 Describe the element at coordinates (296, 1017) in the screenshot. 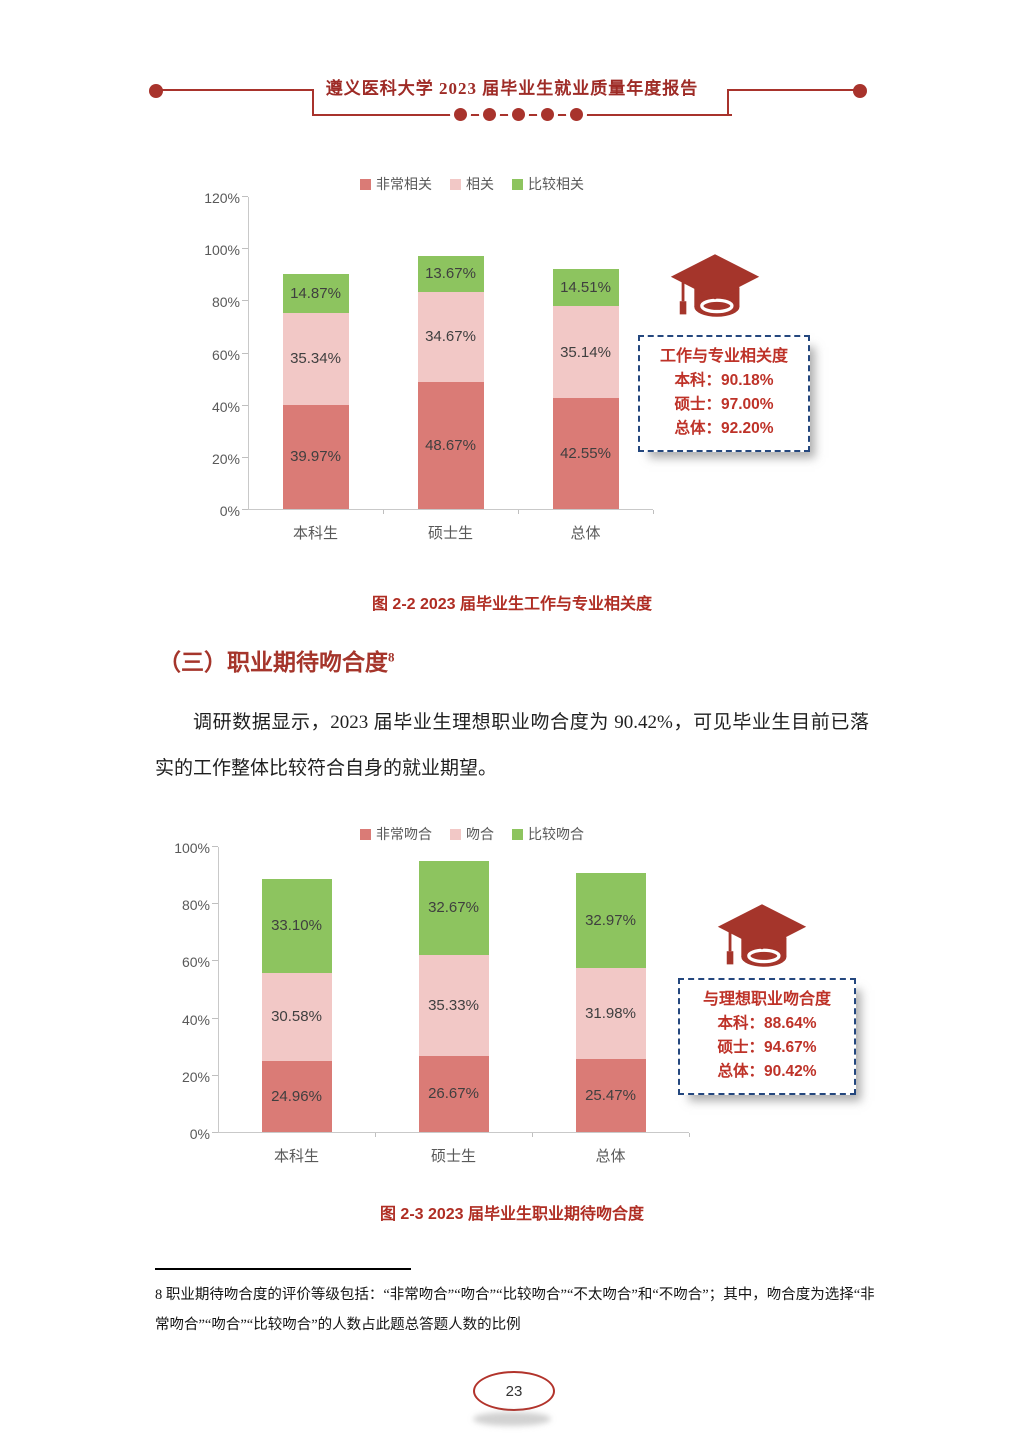

I see `data-label: 30.58%` at that location.